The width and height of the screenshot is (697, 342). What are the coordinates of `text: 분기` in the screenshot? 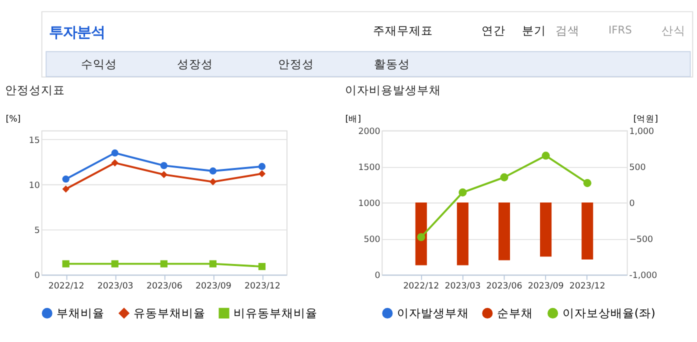 It's located at (534, 30).